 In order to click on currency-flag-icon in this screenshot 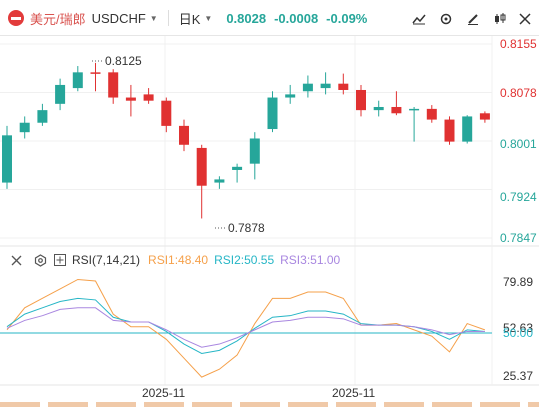, I will do `click(16, 18)`.